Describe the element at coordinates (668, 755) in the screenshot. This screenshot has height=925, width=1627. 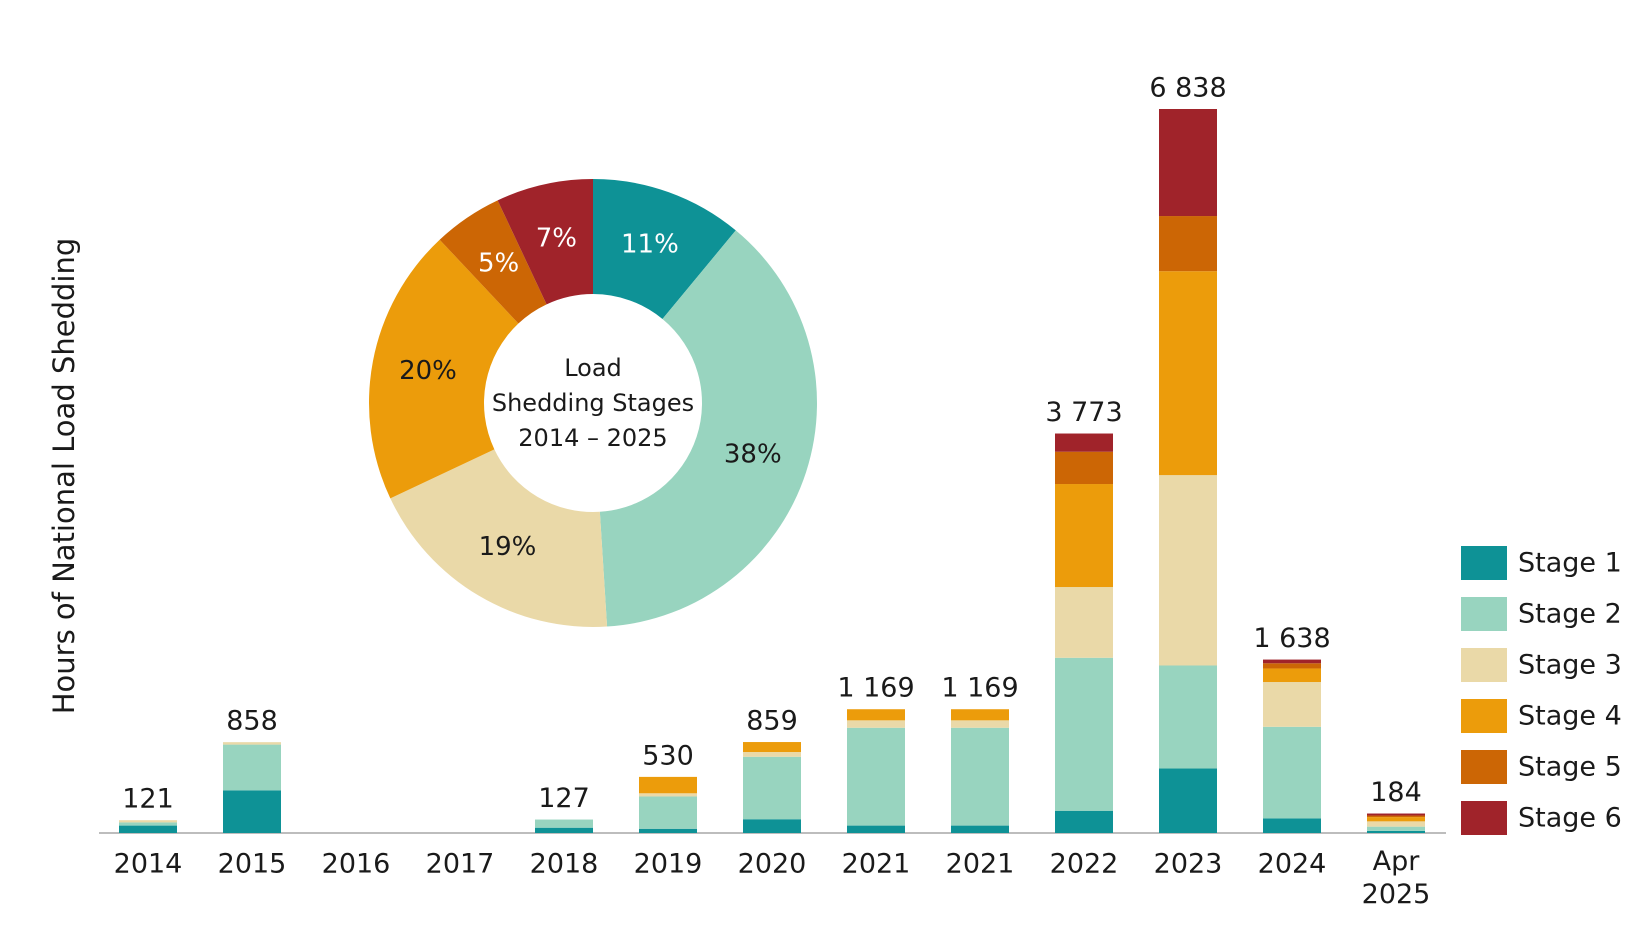
I see `total-label: 530` at that location.